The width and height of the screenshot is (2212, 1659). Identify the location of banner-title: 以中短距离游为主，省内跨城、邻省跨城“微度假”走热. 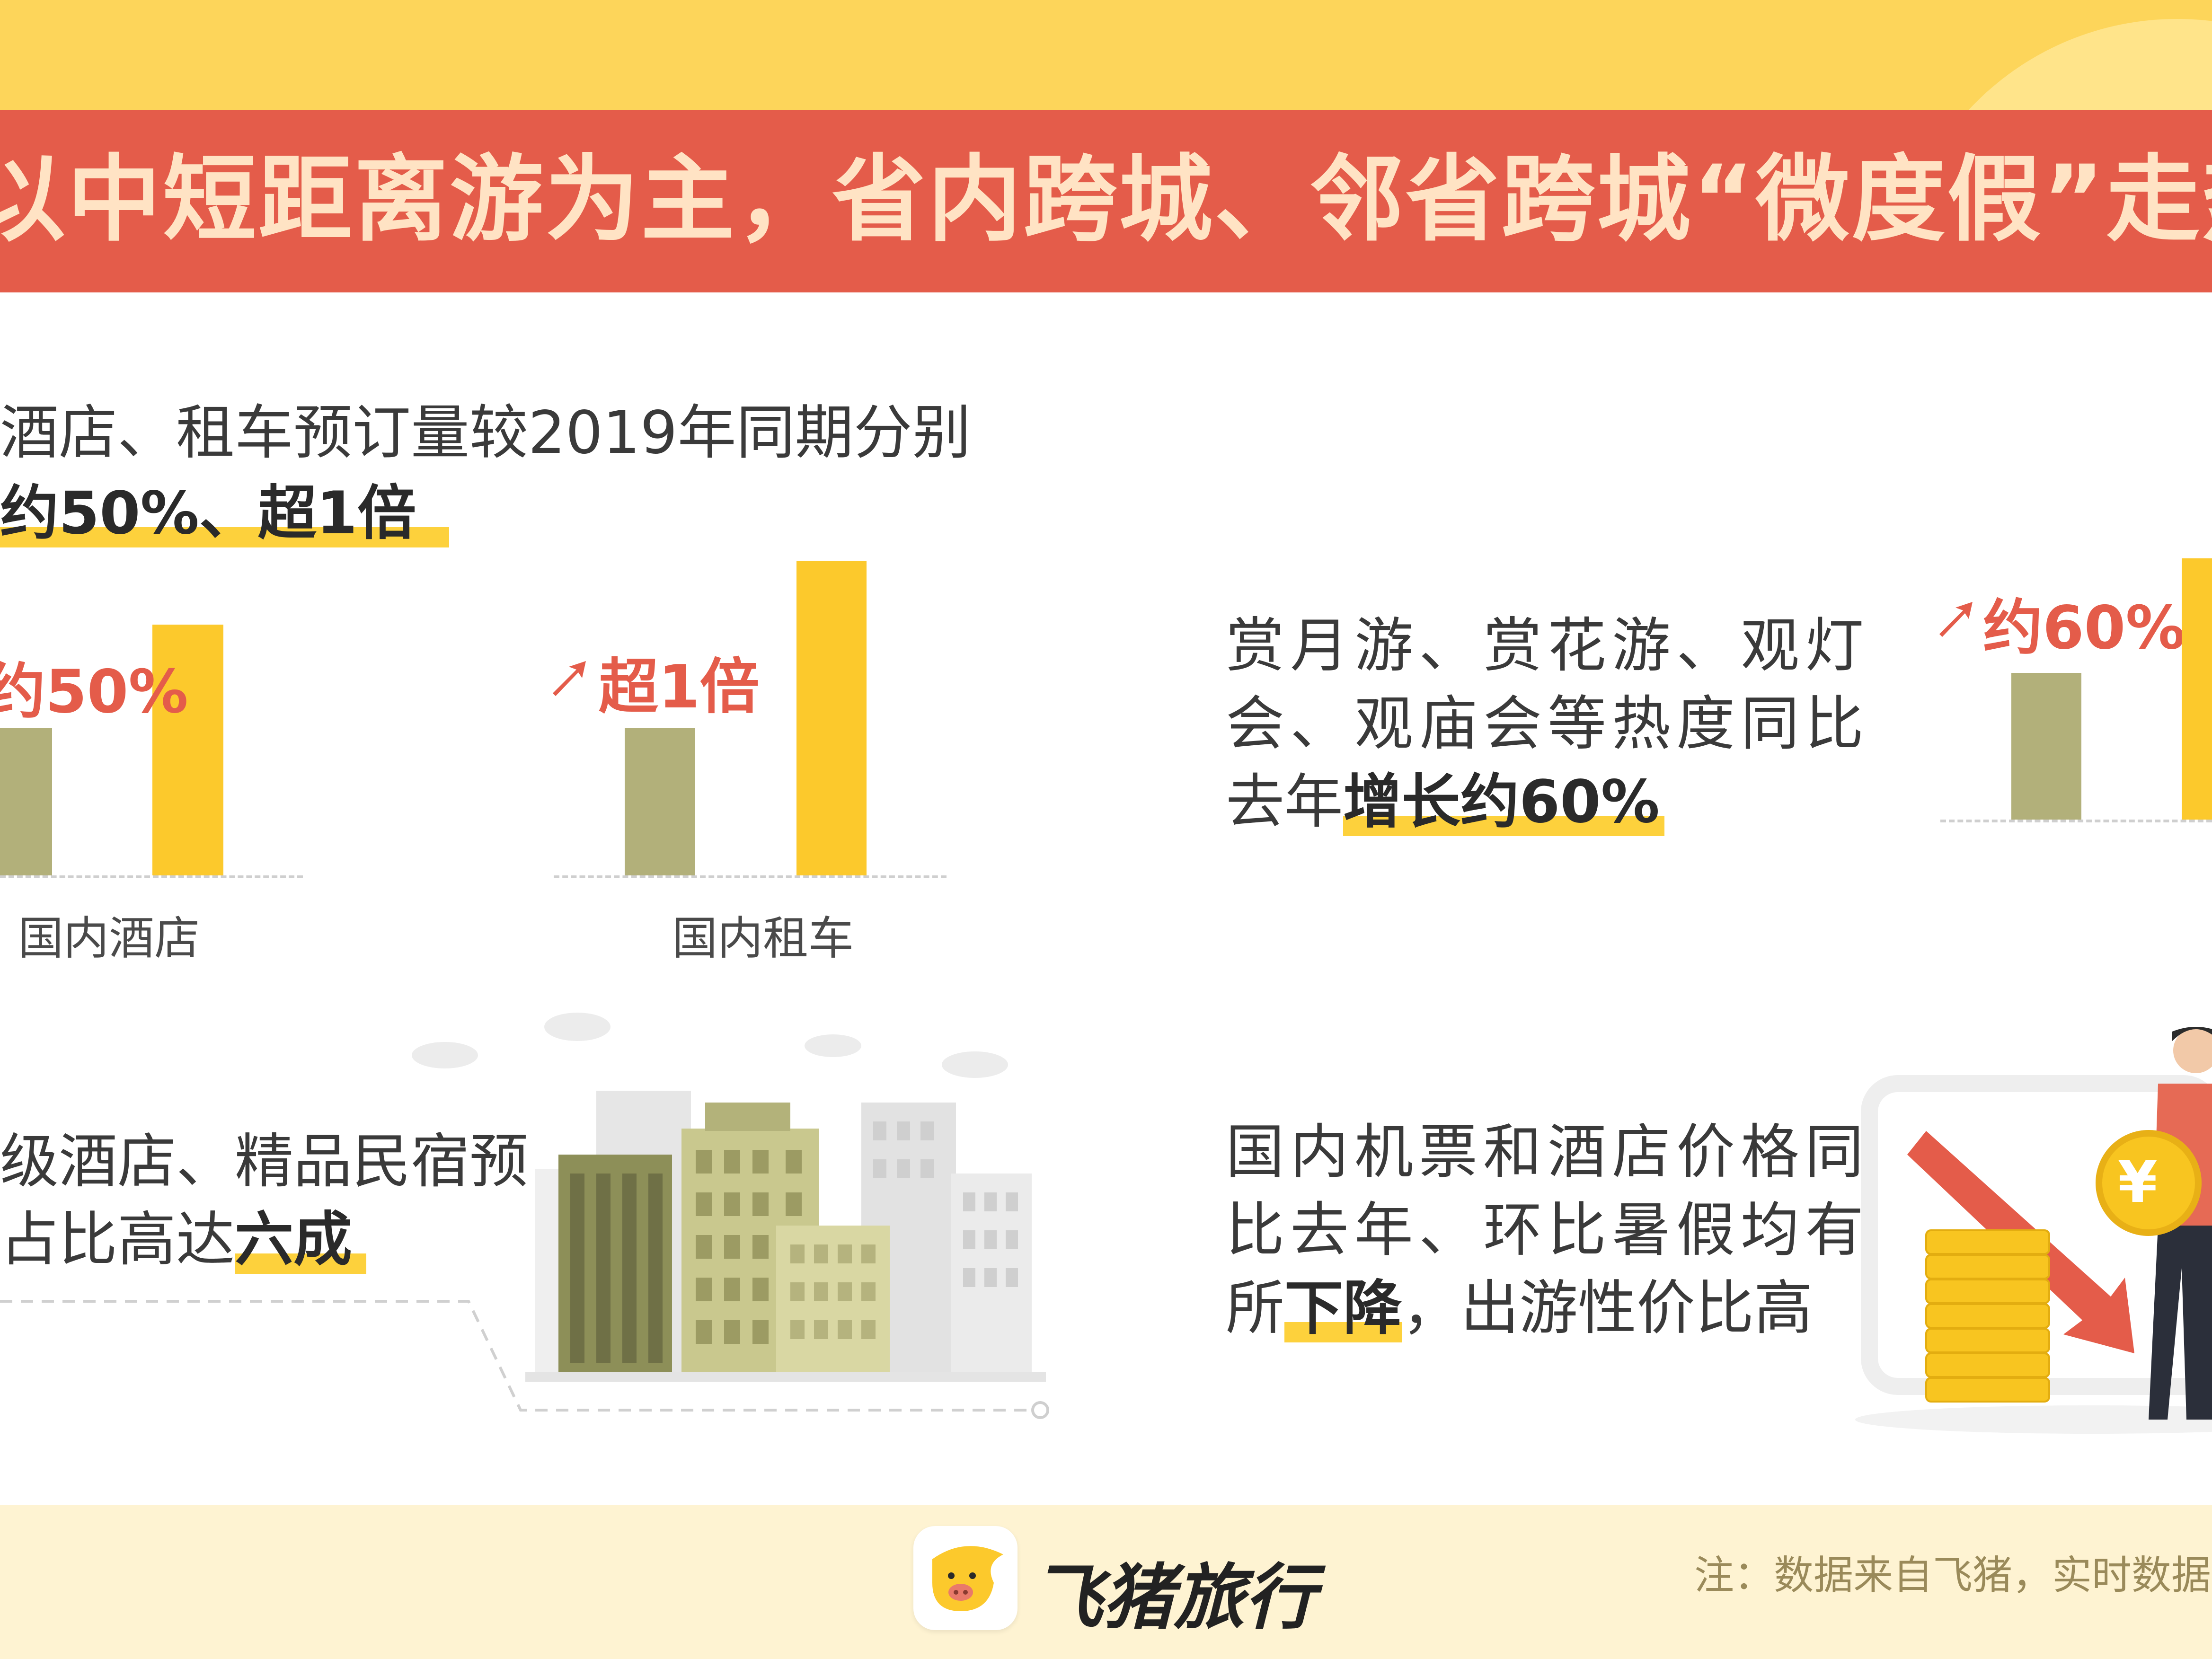
(1106, 200).